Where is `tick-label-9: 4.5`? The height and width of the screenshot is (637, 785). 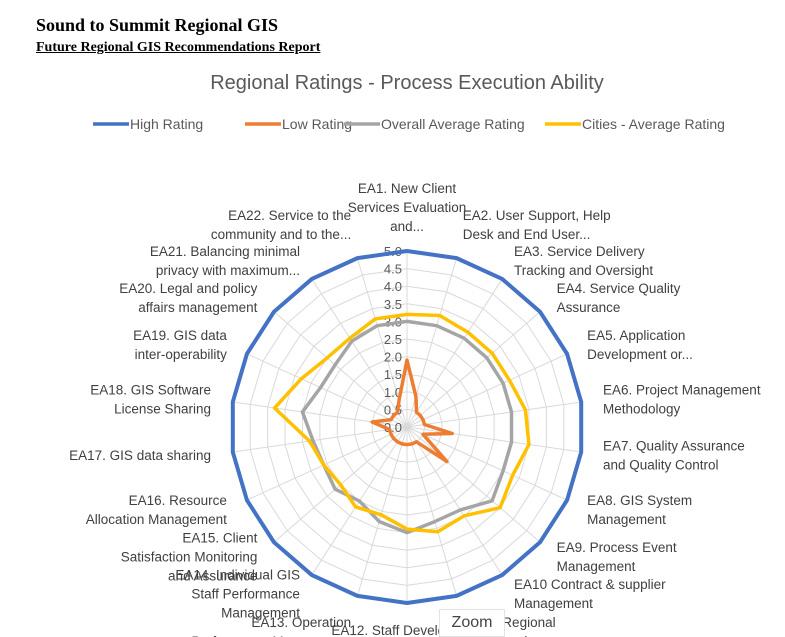
tick-label-9: 4.5 is located at coordinates (393, 269).